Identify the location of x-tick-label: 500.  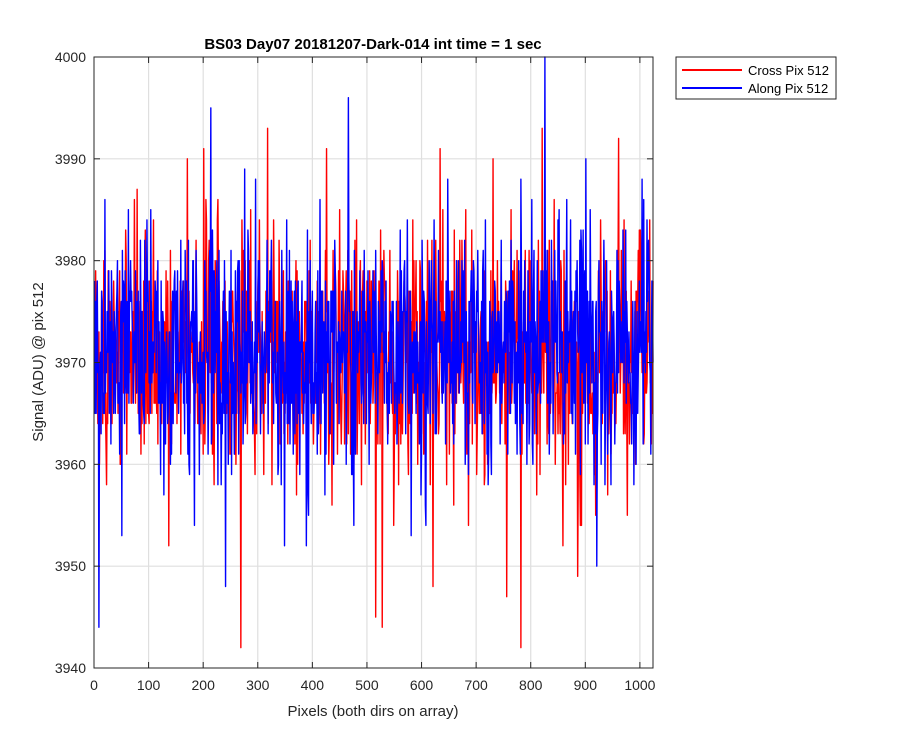
(367, 685).